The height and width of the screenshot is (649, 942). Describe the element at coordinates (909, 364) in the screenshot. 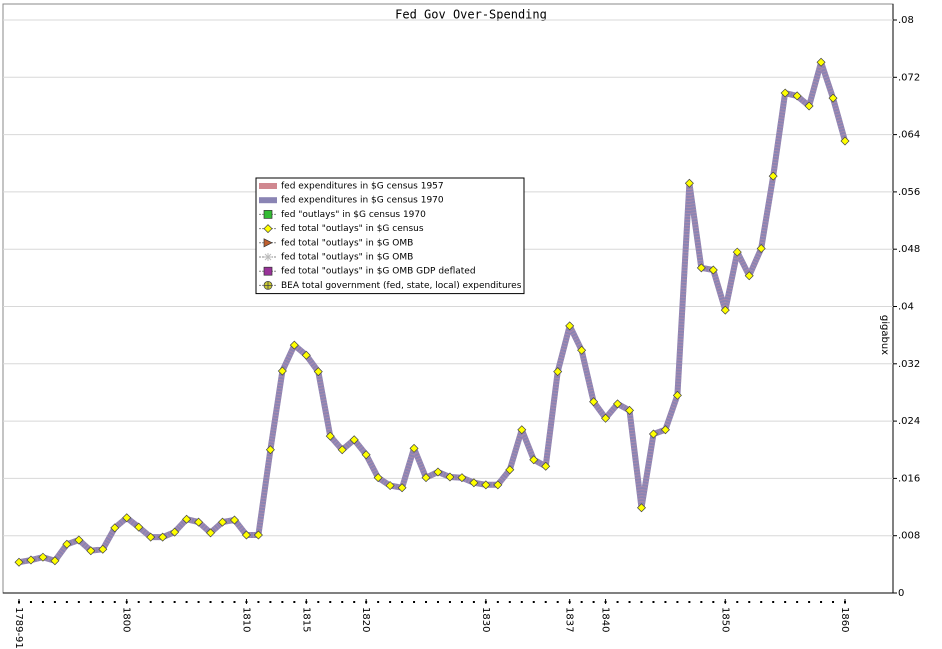

I see `y-tick-label: .032` at that location.